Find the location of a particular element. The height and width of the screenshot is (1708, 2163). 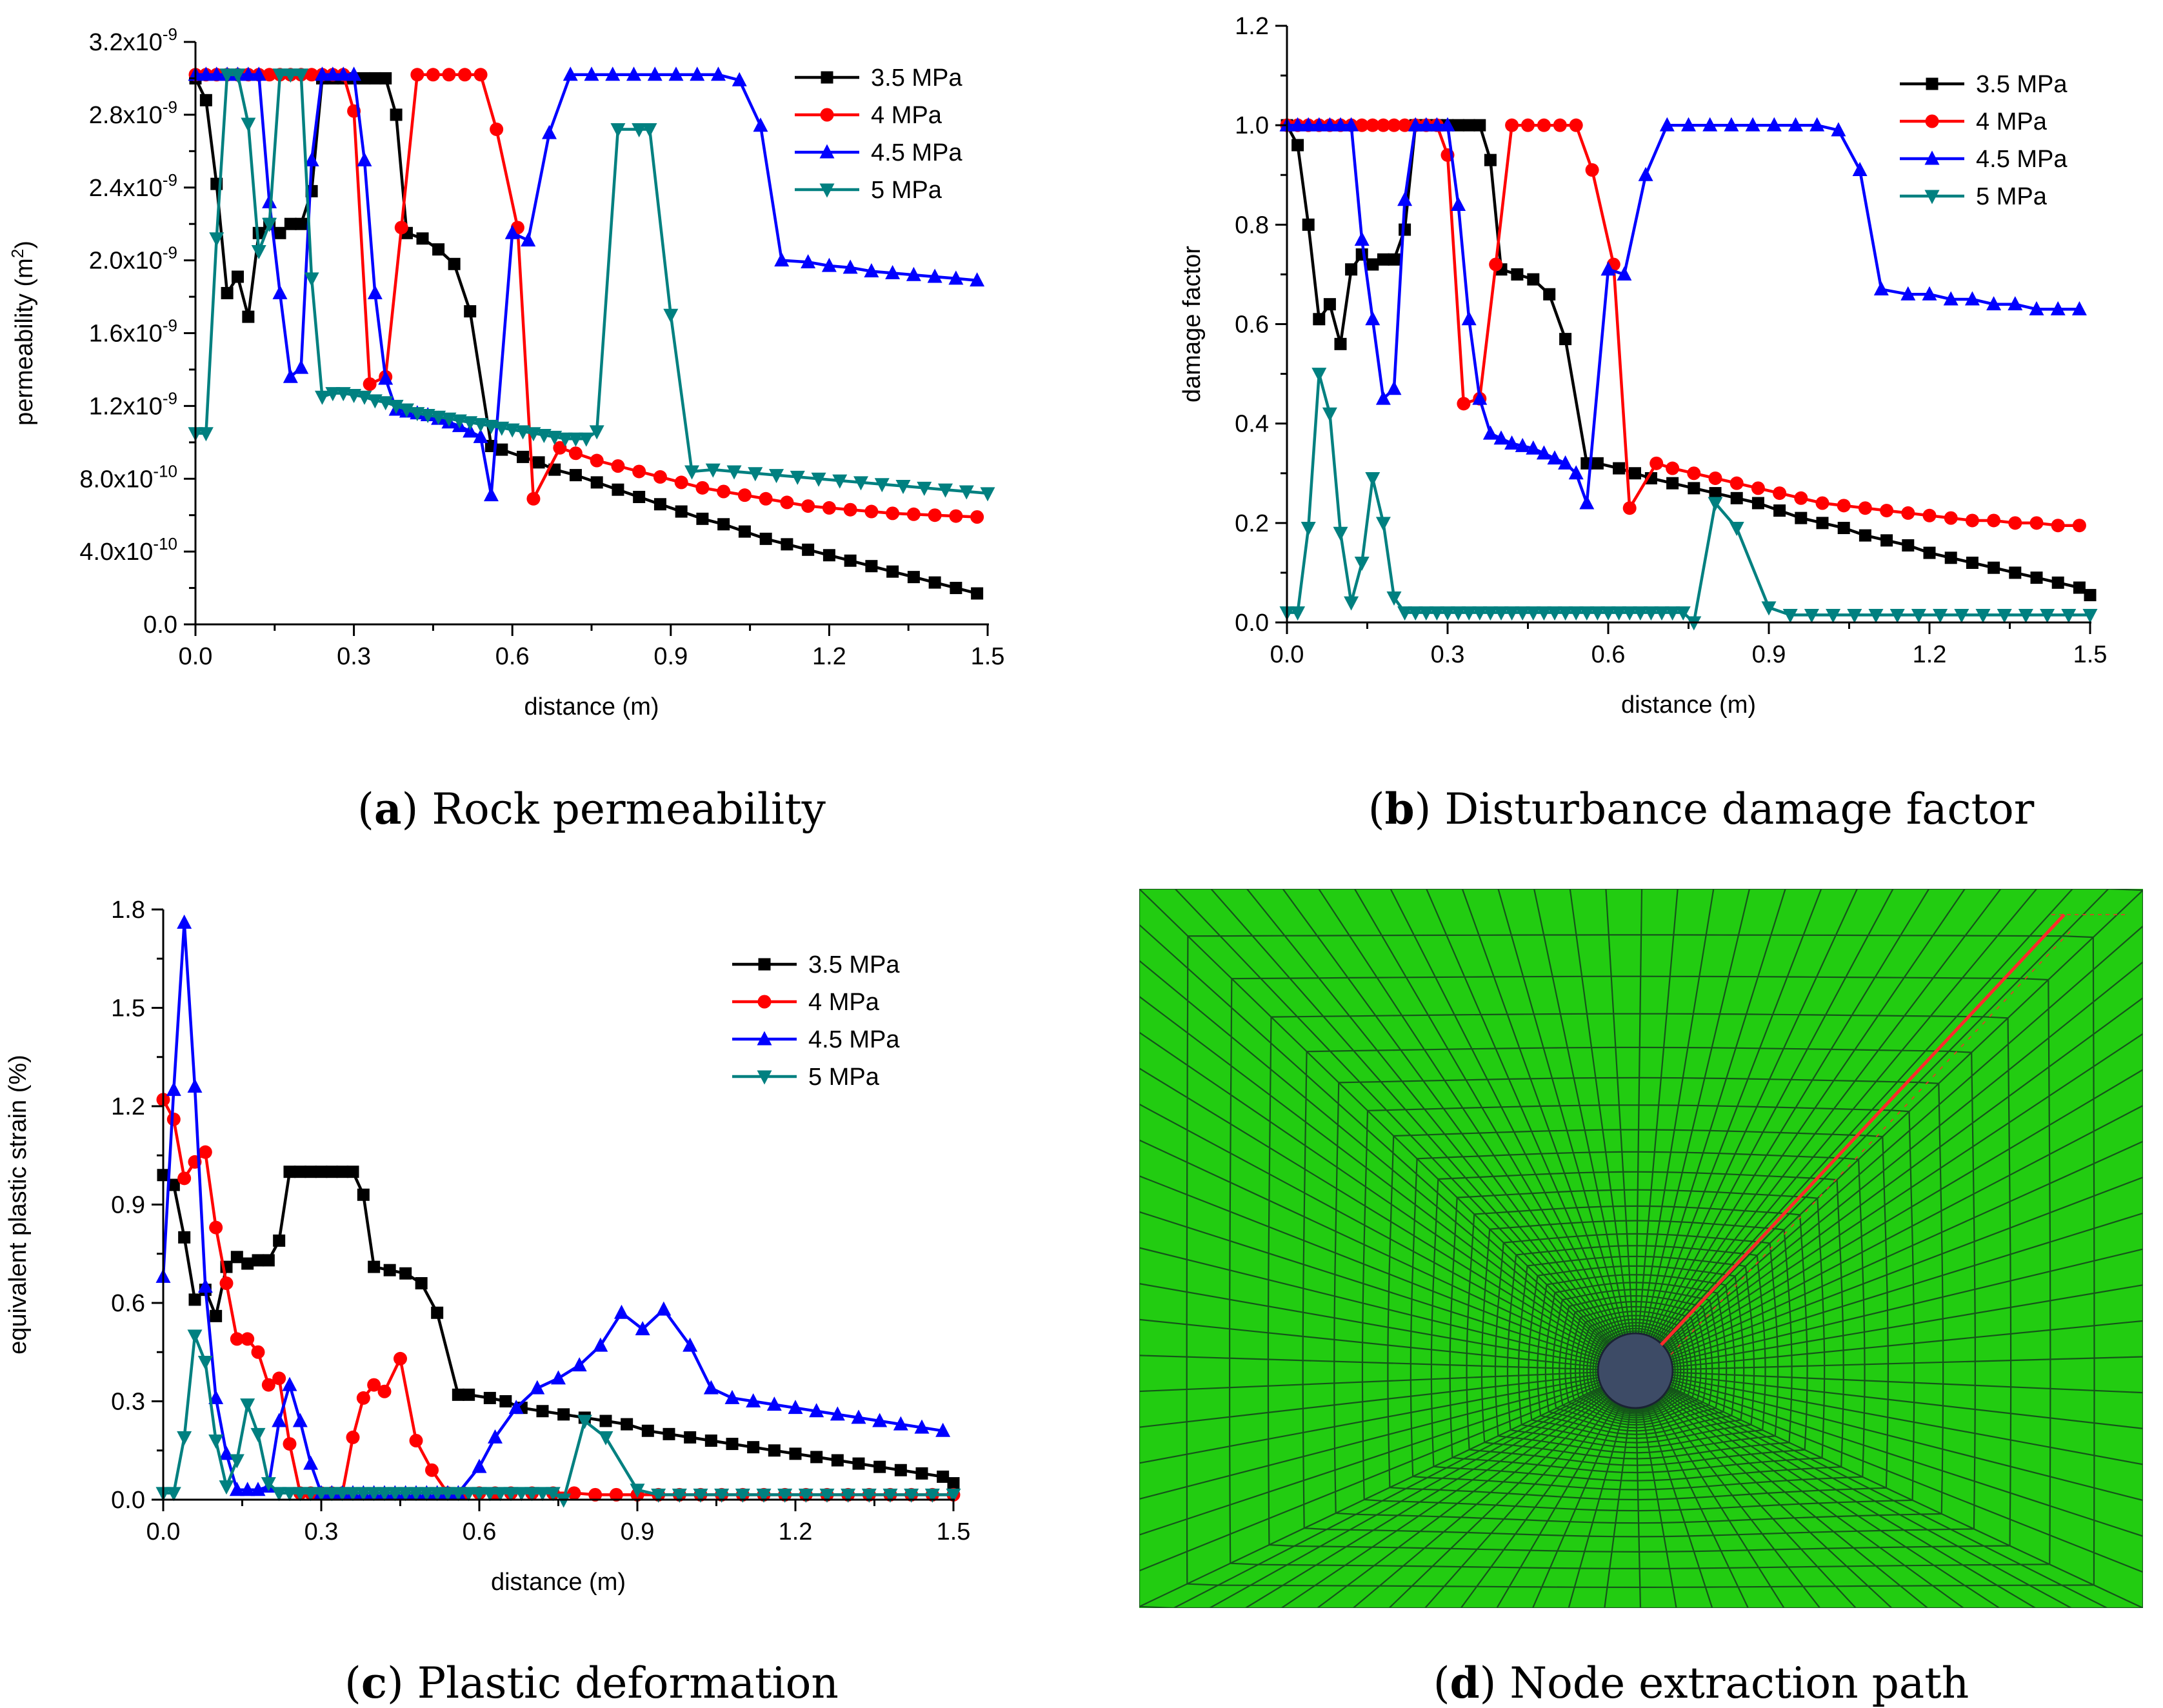

x-tick-label: 0.9 is located at coordinates (670, 656).